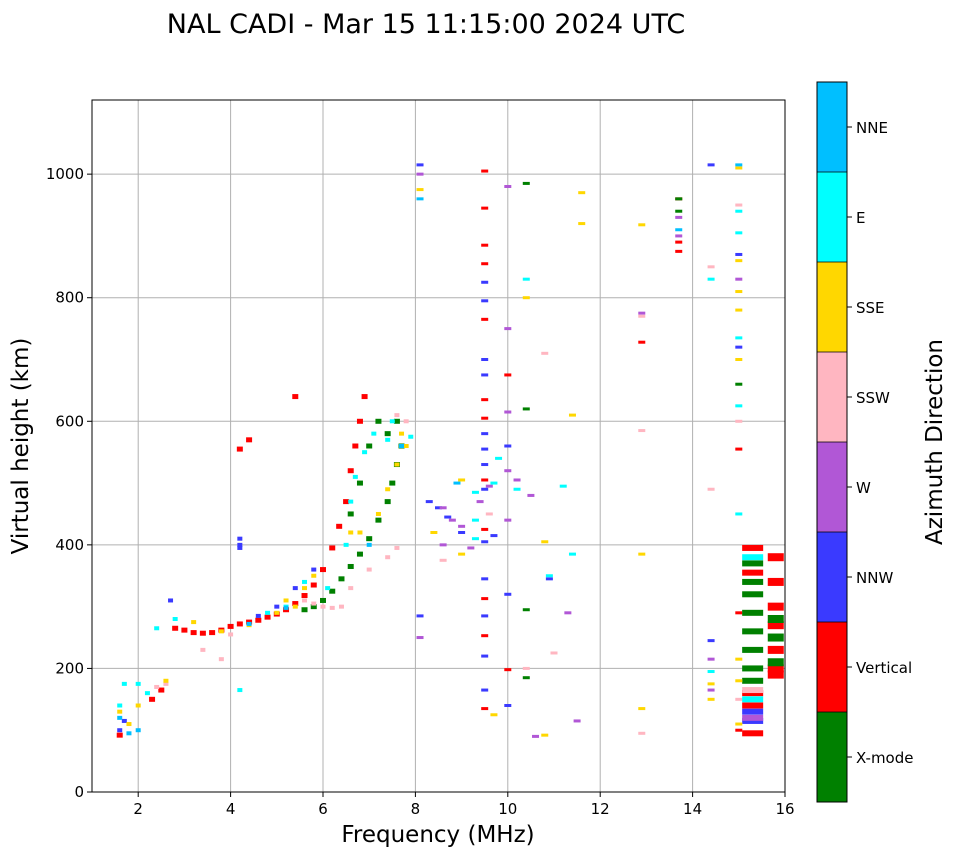 The image size is (958, 857). I want to click on colorbar-segment-sse, so click(832, 307).